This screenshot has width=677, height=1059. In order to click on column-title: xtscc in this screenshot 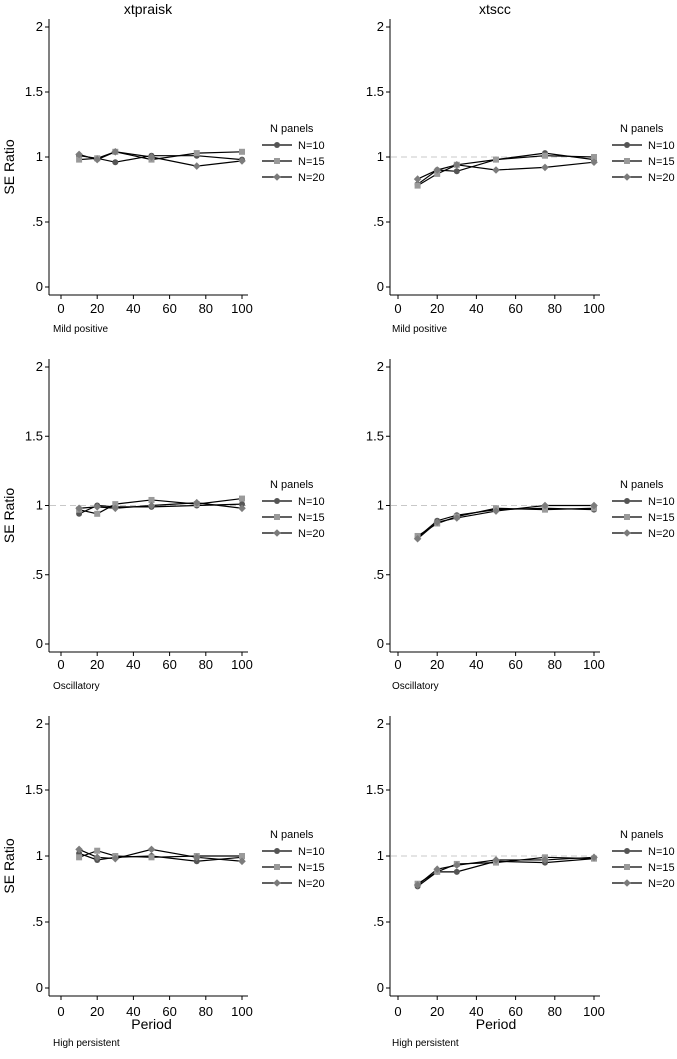, I will do `click(495, 9)`.